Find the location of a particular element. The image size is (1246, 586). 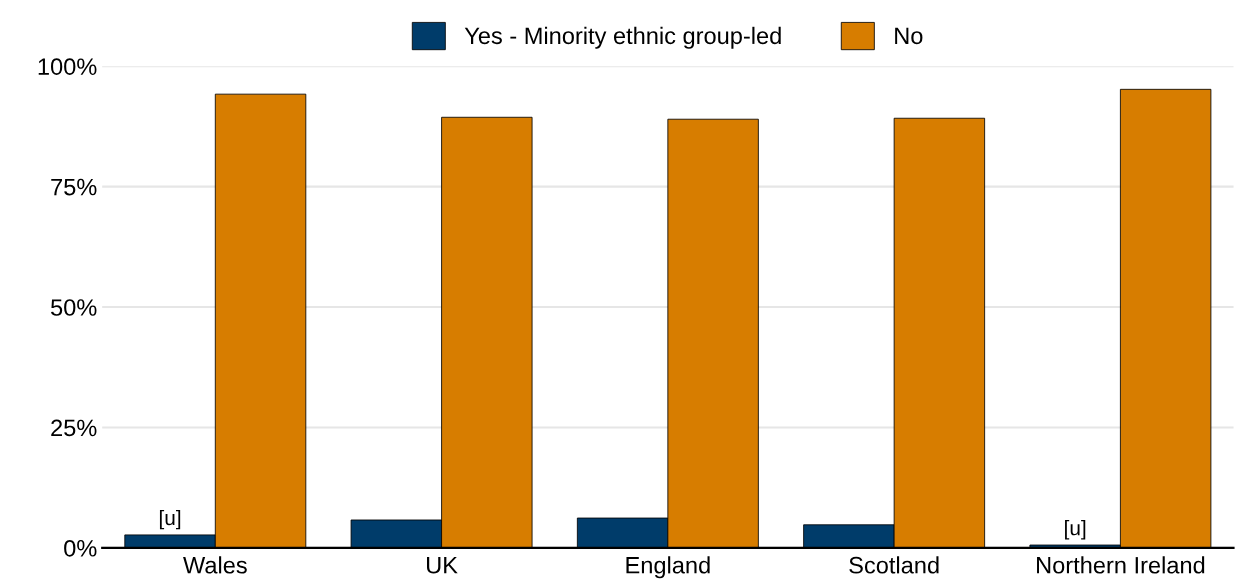

y-tick-label: 0% is located at coordinates (80, 548).